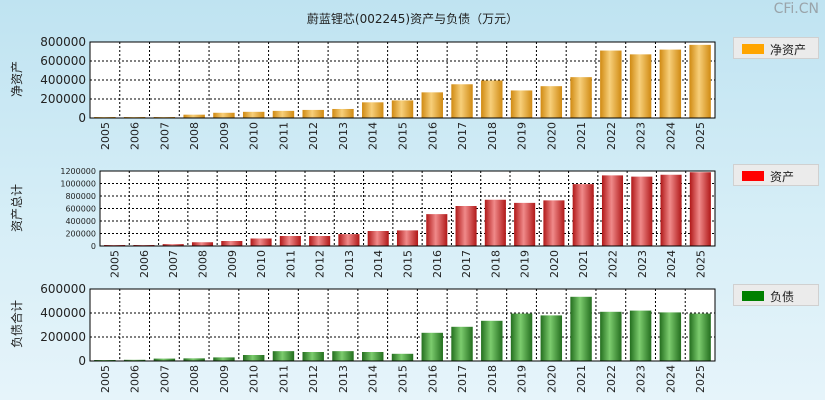 Image resolution: width=825 pixels, height=400 pixels. What do you see at coordinates (290, 241) in the screenshot?
I see `bar-assets-2011` at bounding box center [290, 241].